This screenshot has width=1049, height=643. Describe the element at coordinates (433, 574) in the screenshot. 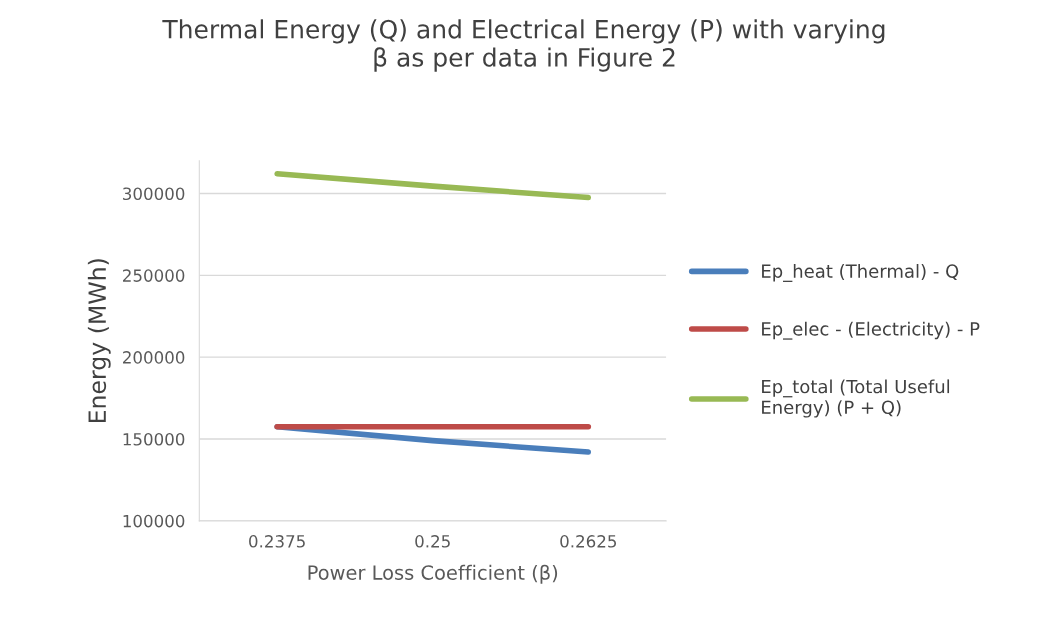

I see `x-axis-title: Power Loss Coefficient (β)` at that location.